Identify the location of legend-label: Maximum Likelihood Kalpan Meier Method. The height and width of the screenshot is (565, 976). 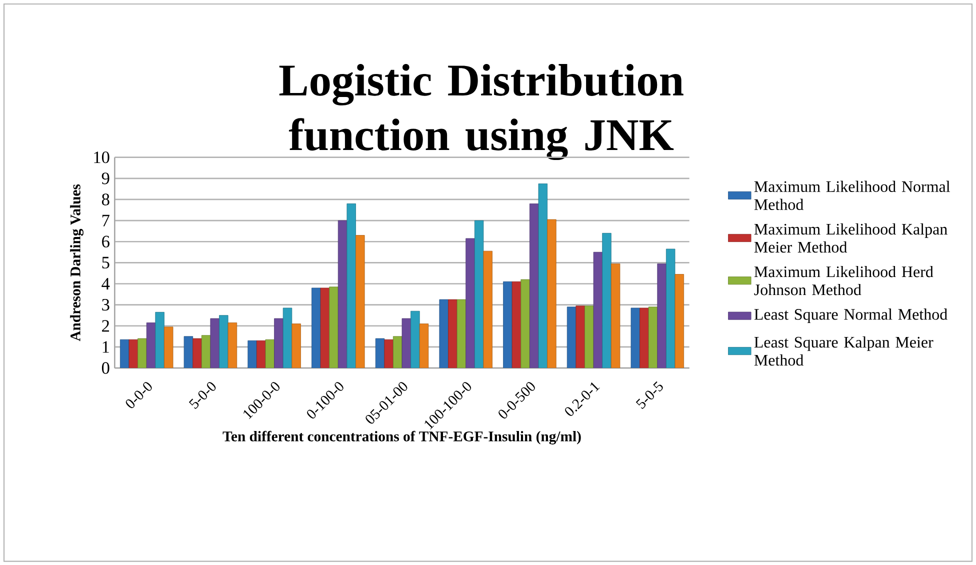
(851, 237).